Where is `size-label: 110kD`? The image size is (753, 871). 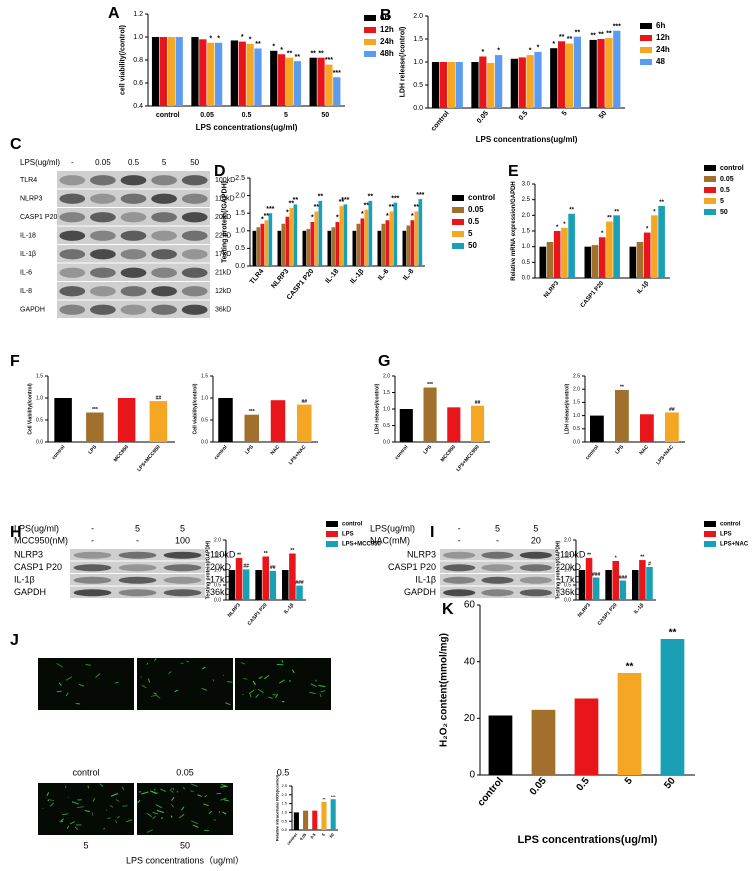
size-label: 110kD is located at coordinates (223, 555).